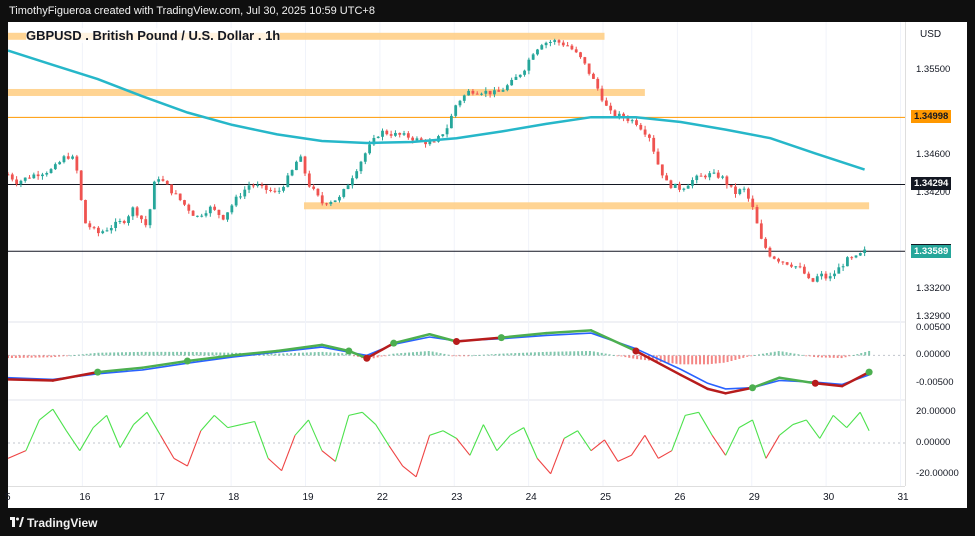 The width and height of the screenshot is (975, 536). What do you see at coordinates (933, 193) in the screenshot?
I see `price-tick-label: 1.34200` at bounding box center [933, 193].